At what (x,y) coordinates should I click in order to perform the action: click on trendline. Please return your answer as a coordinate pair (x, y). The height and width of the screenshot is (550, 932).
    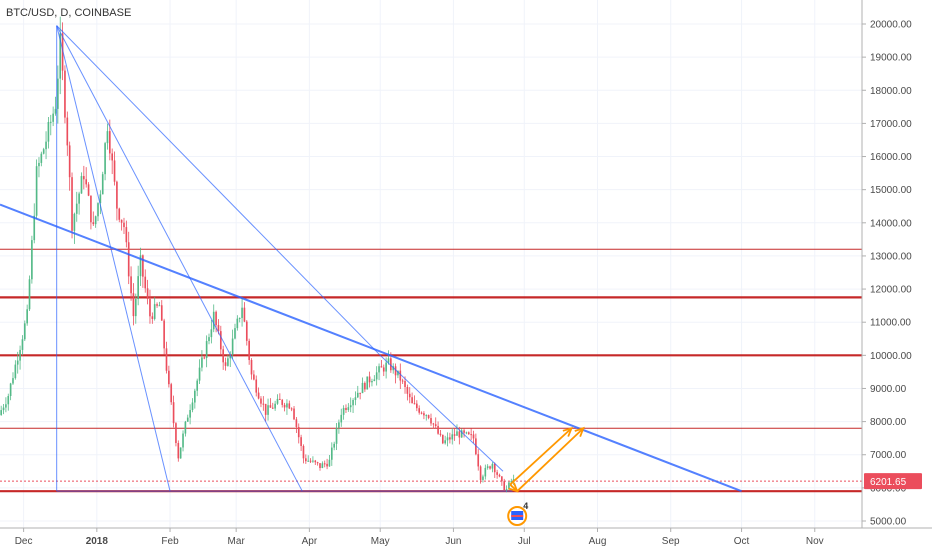
    Looking at the image, I should click on (441, 413).